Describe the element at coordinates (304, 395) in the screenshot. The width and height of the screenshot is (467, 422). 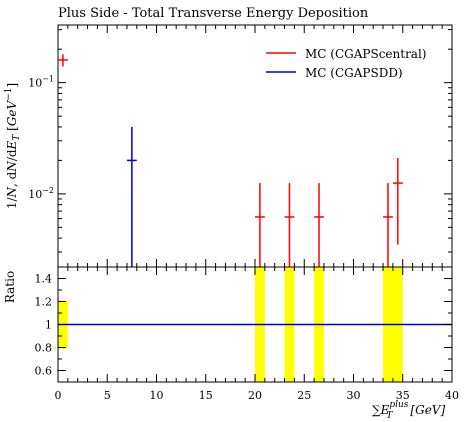
I see `x-tick-label: 25` at that location.